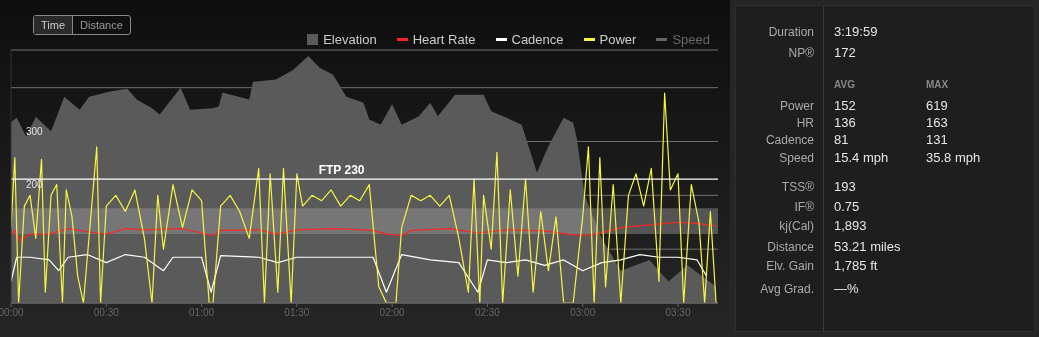  What do you see at coordinates (861, 157) in the screenshot?
I see `text: 15.4 mph` at bounding box center [861, 157].